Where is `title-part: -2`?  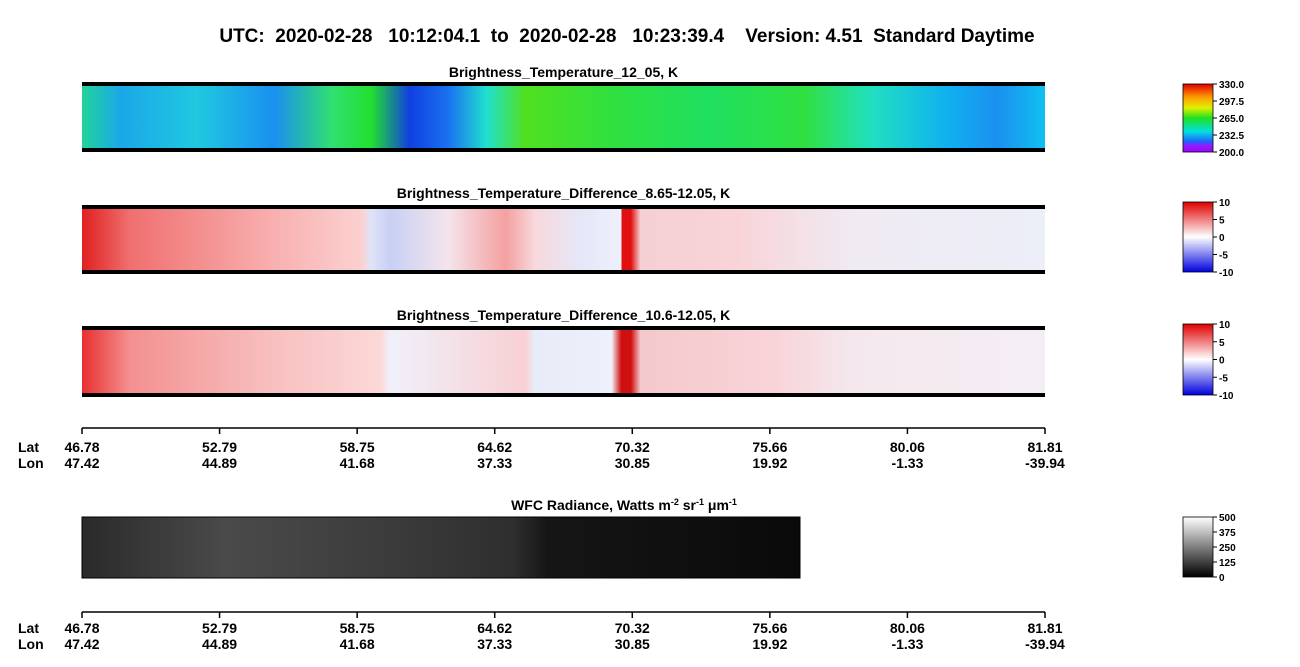
title-part: -2 is located at coordinates (675, 502).